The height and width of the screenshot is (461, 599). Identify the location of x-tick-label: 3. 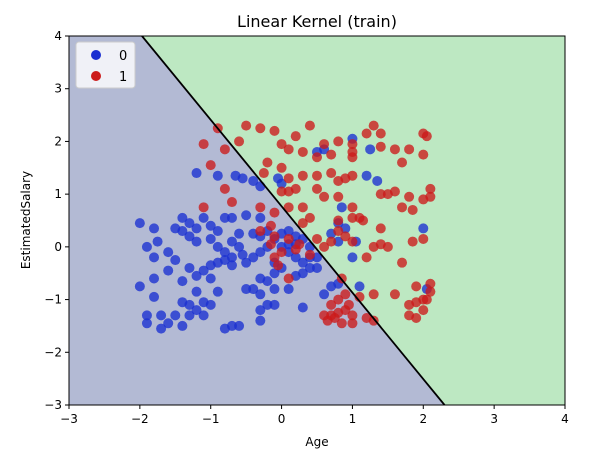
(494, 419).